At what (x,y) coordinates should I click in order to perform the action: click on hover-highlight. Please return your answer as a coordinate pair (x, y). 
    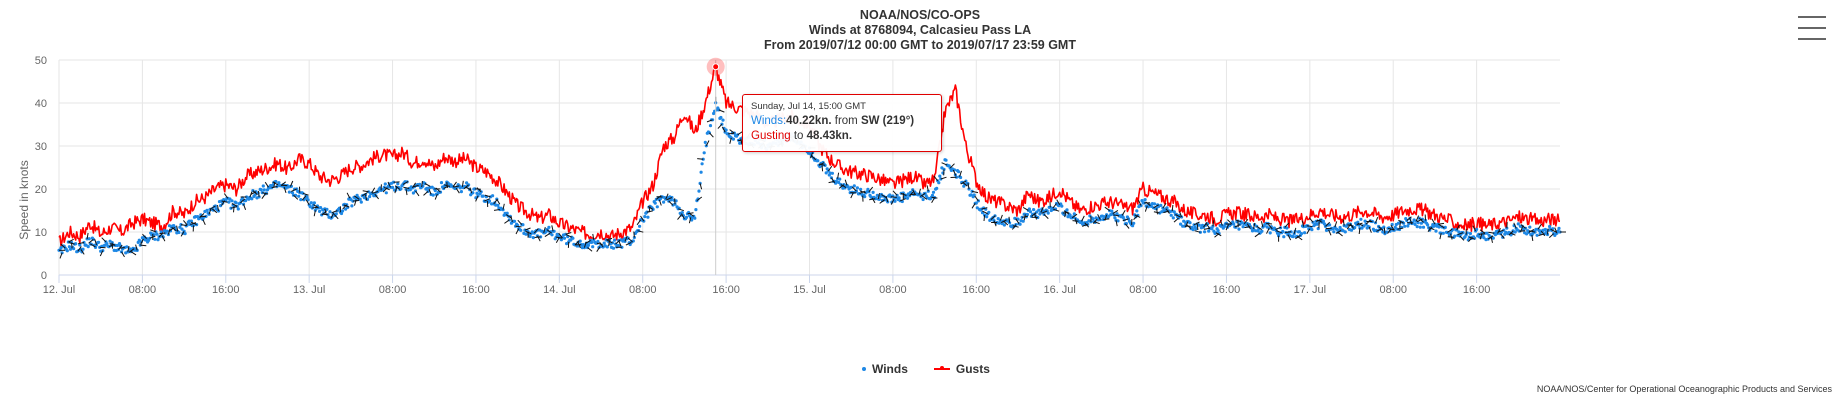
    Looking at the image, I should click on (715, 166).